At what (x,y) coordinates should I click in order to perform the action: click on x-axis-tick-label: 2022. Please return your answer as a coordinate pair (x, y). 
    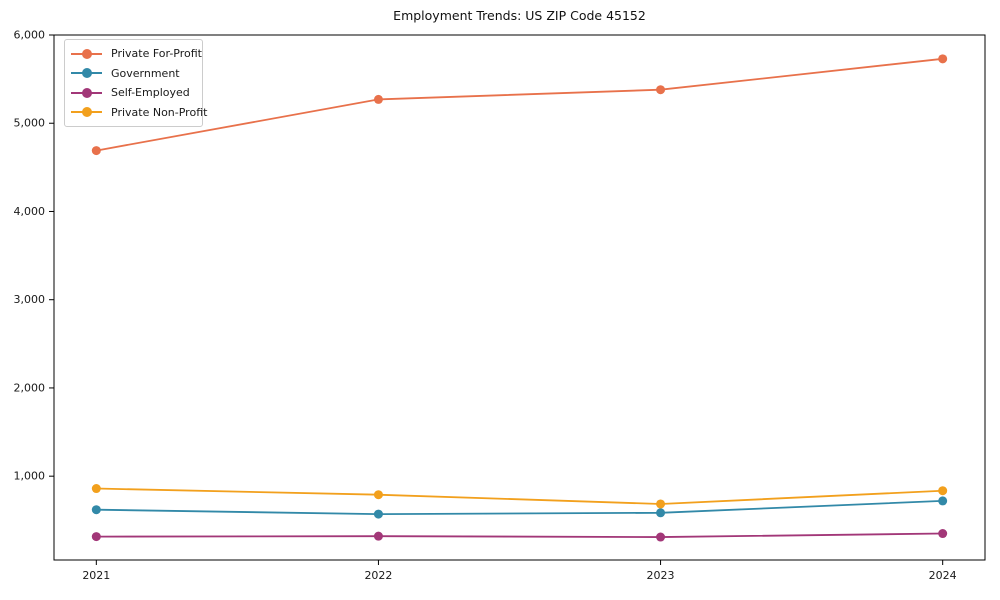
    Looking at the image, I should click on (378, 575).